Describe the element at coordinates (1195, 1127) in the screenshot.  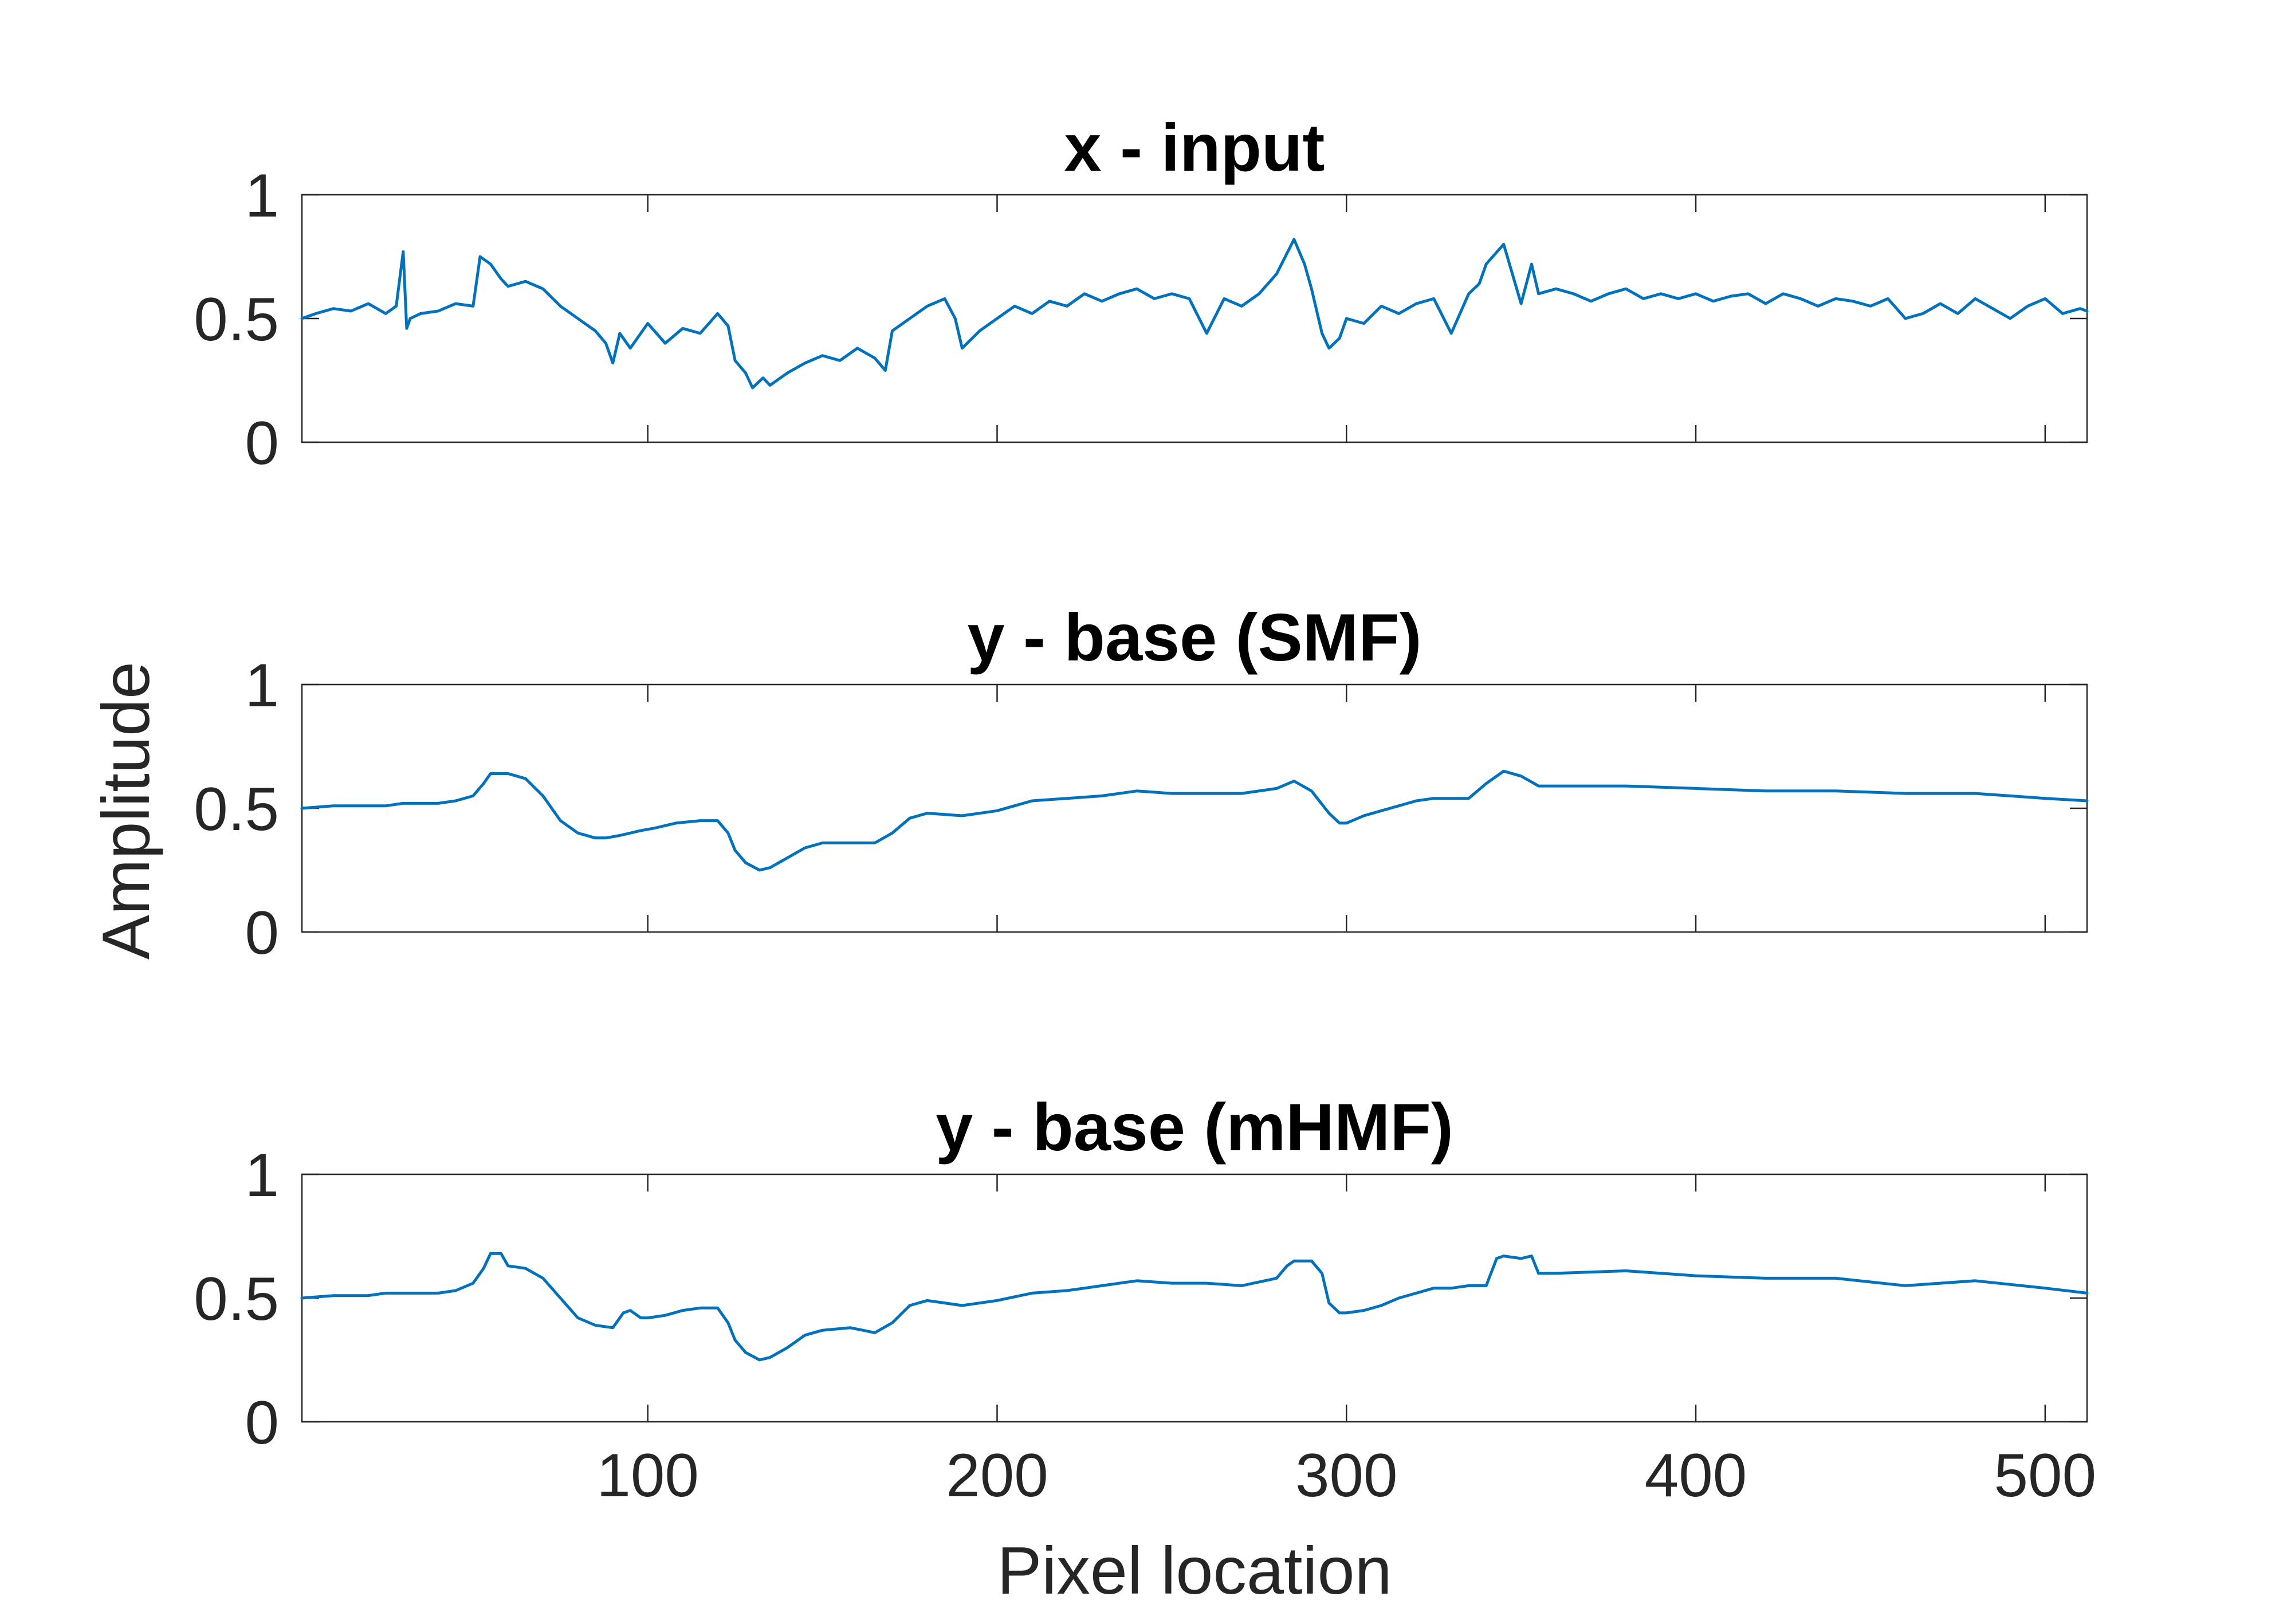
I see `subplot-title: y - base (mHMF)` at that location.